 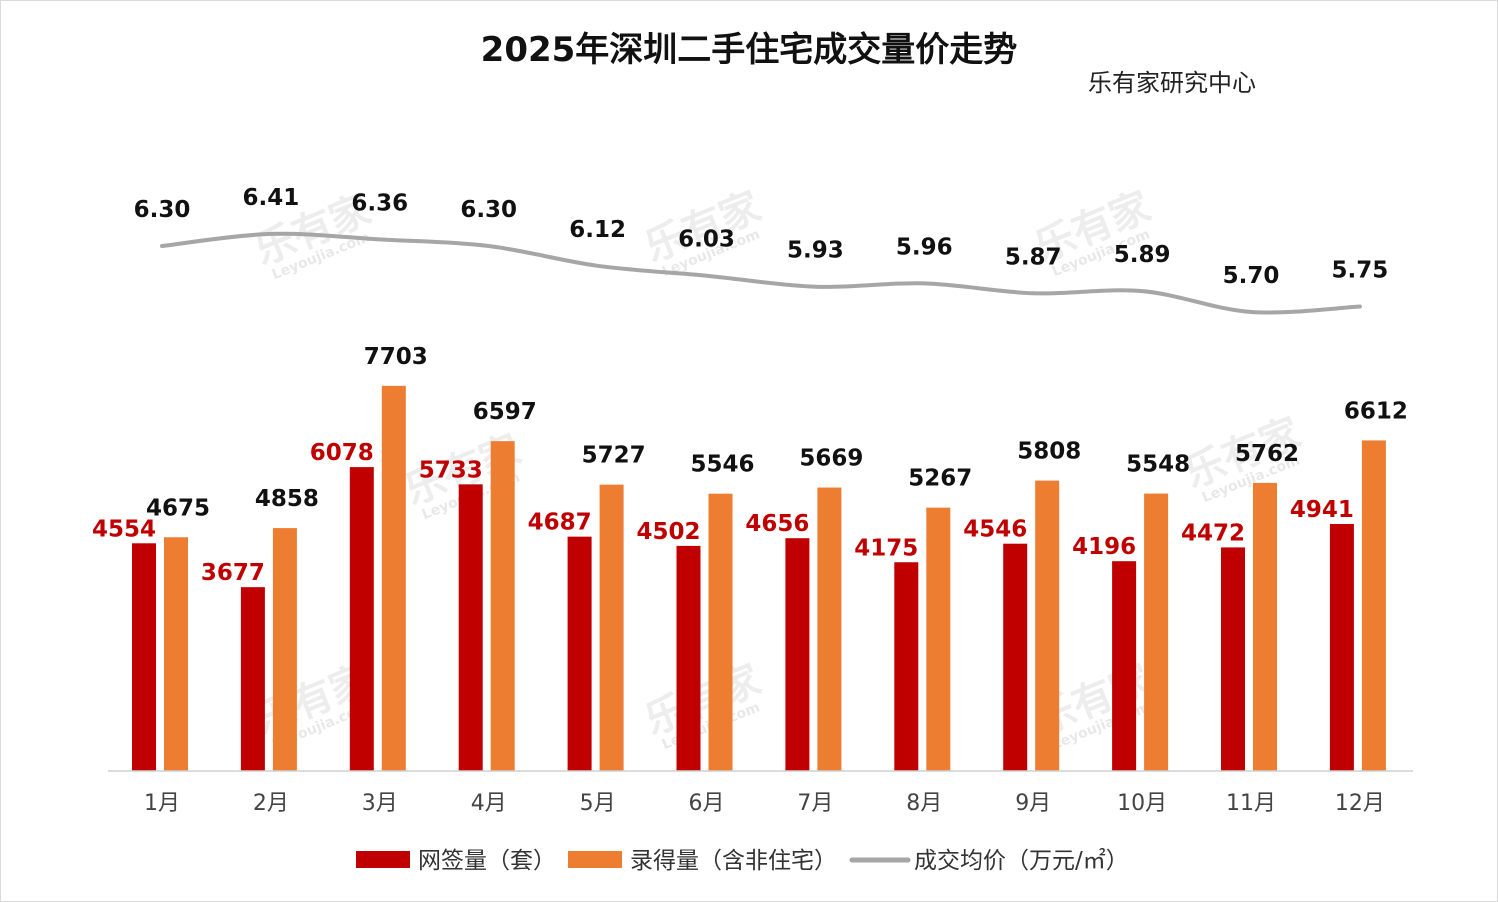 What do you see at coordinates (271, 198) in the screenshot?
I see `price-label-2: 6.41` at bounding box center [271, 198].